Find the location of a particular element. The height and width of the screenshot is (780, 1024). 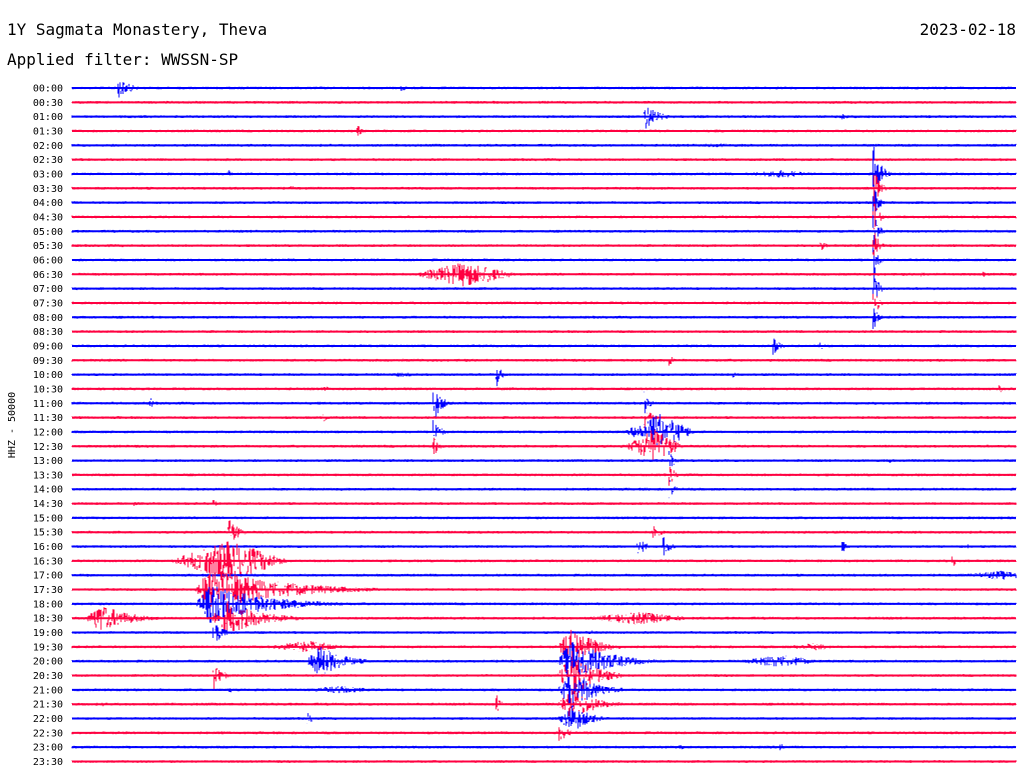

time-tick-label: 17:30 is located at coordinates (48, 590).